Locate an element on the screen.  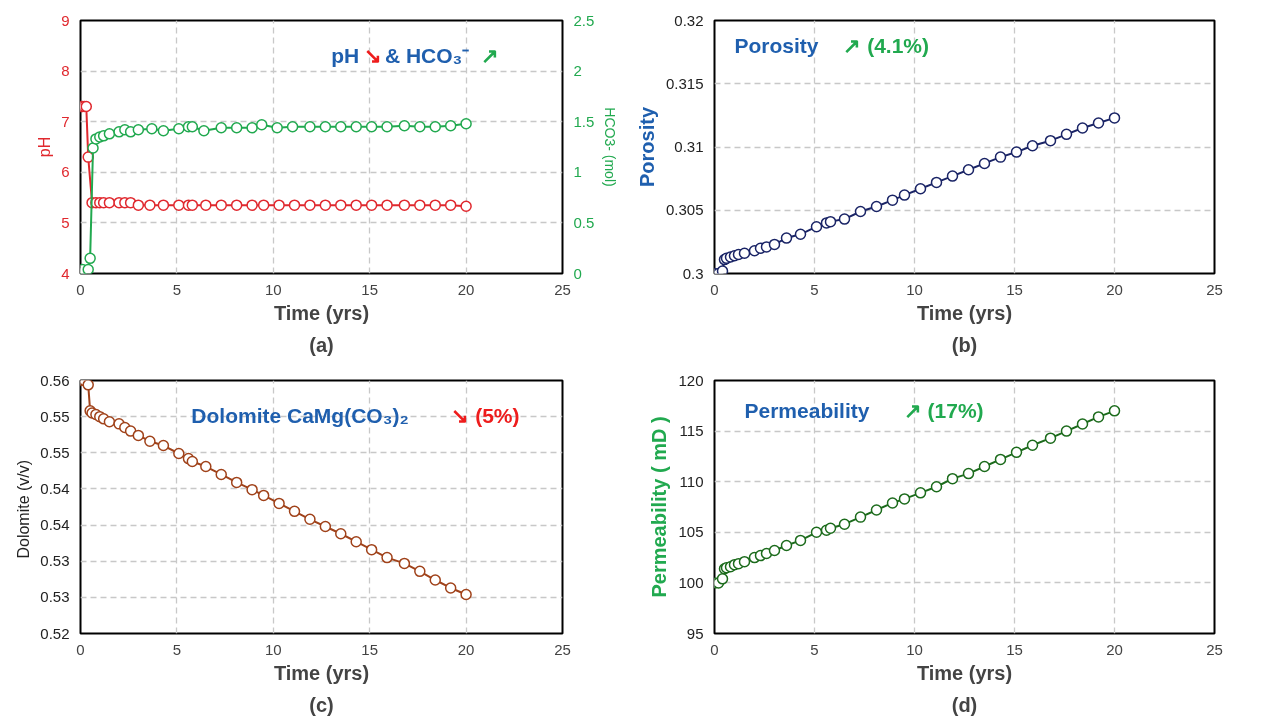
y-tick-label: 95 is located at coordinates (695, 633).